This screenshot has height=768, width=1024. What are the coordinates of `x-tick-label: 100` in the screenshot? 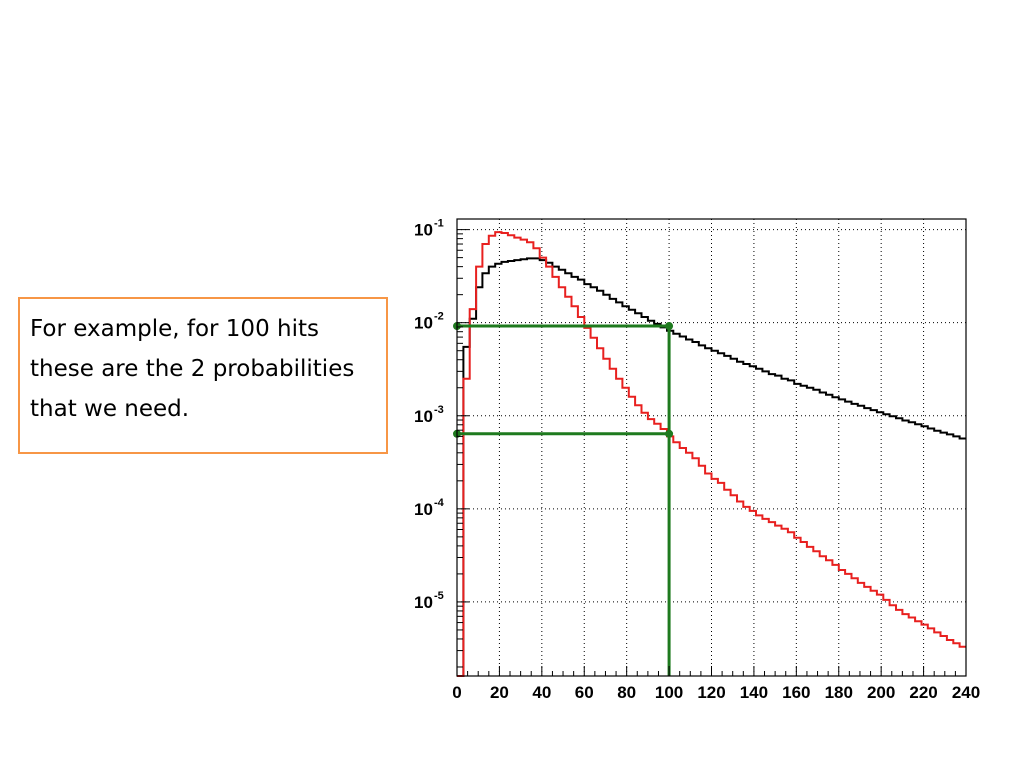 It's located at (669, 692).